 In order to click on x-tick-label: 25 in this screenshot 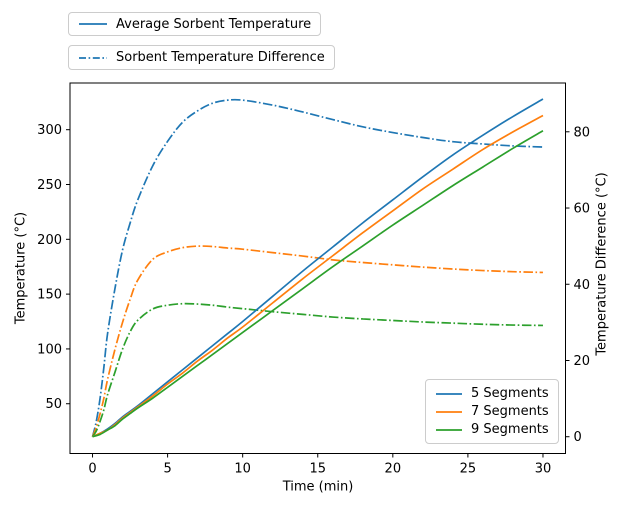, I will do `click(468, 469)`.